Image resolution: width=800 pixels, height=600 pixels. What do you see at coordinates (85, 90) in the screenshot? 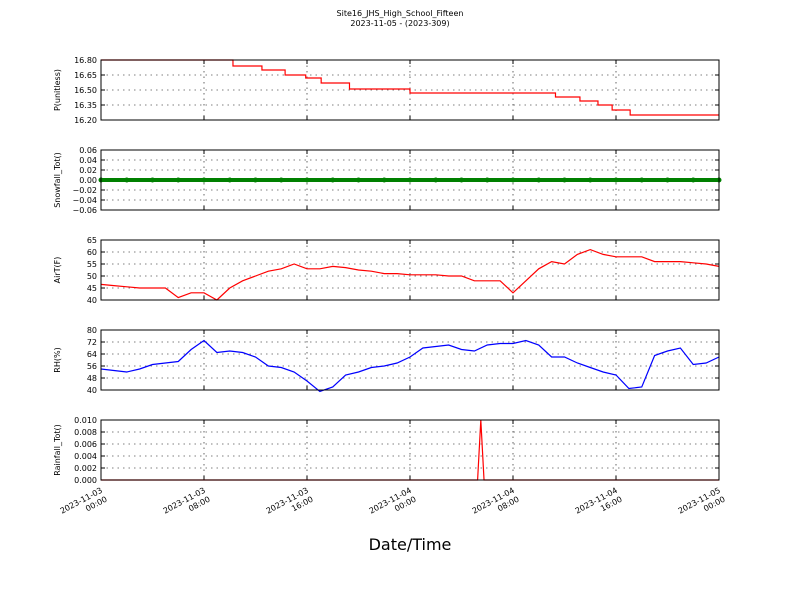
I see `y-tick-label: 16.50` at bounding box center [85, 90].